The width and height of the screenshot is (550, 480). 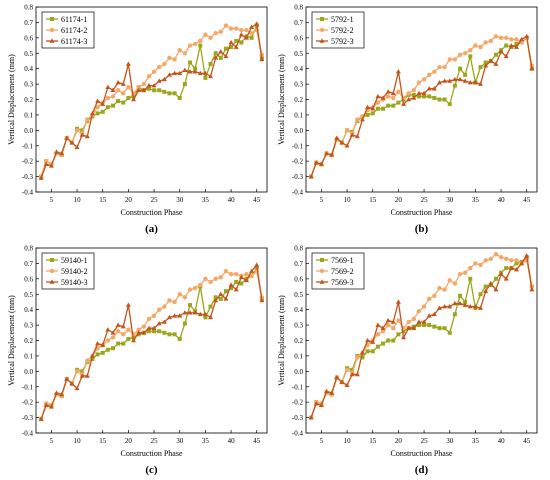 I want to click on legend-label: 59140-1, so click(x=74, y=260).